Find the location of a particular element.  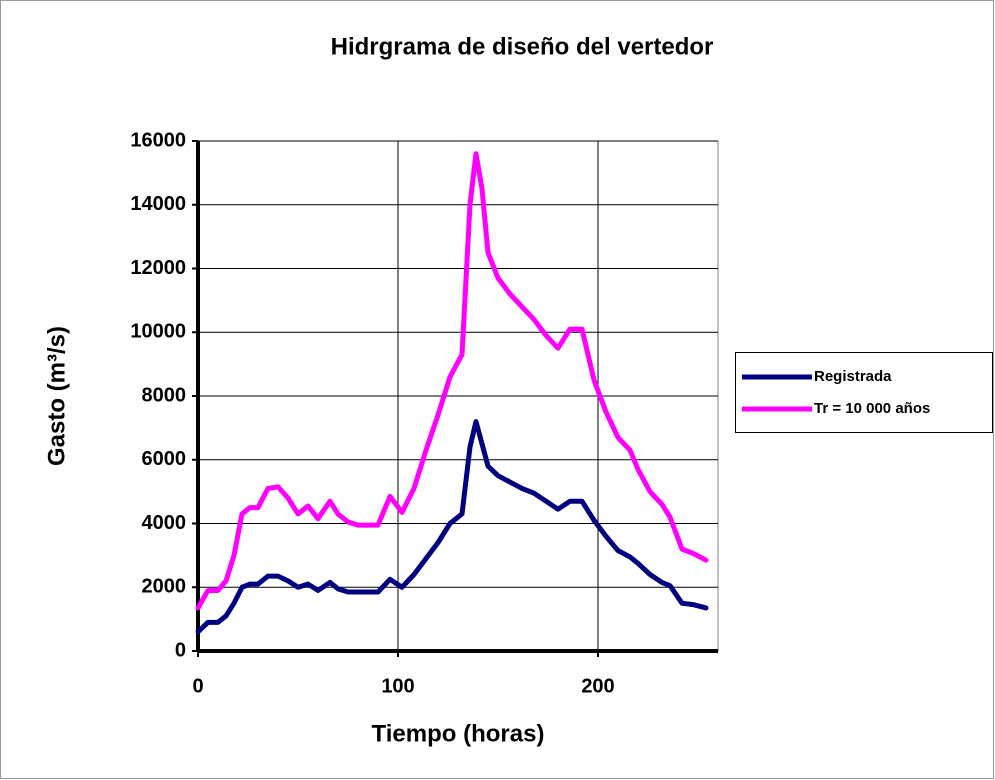

legend-label: Tr = 10 000 años is located at coordinates (872, 408).